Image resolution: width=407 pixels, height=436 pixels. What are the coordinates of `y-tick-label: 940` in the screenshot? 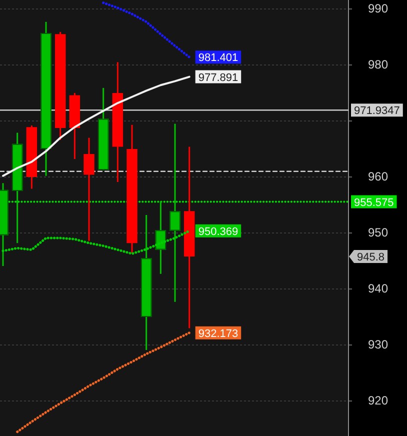 It's located at (378, 288).